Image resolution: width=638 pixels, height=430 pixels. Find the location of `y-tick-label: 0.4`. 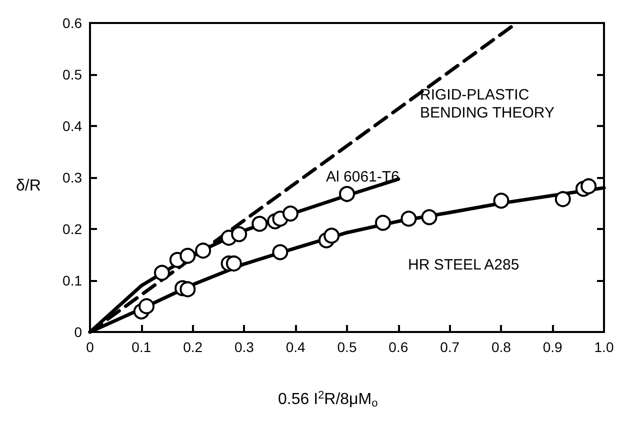

y-tick-label: 0.4 is located at coordinates (72, 126).